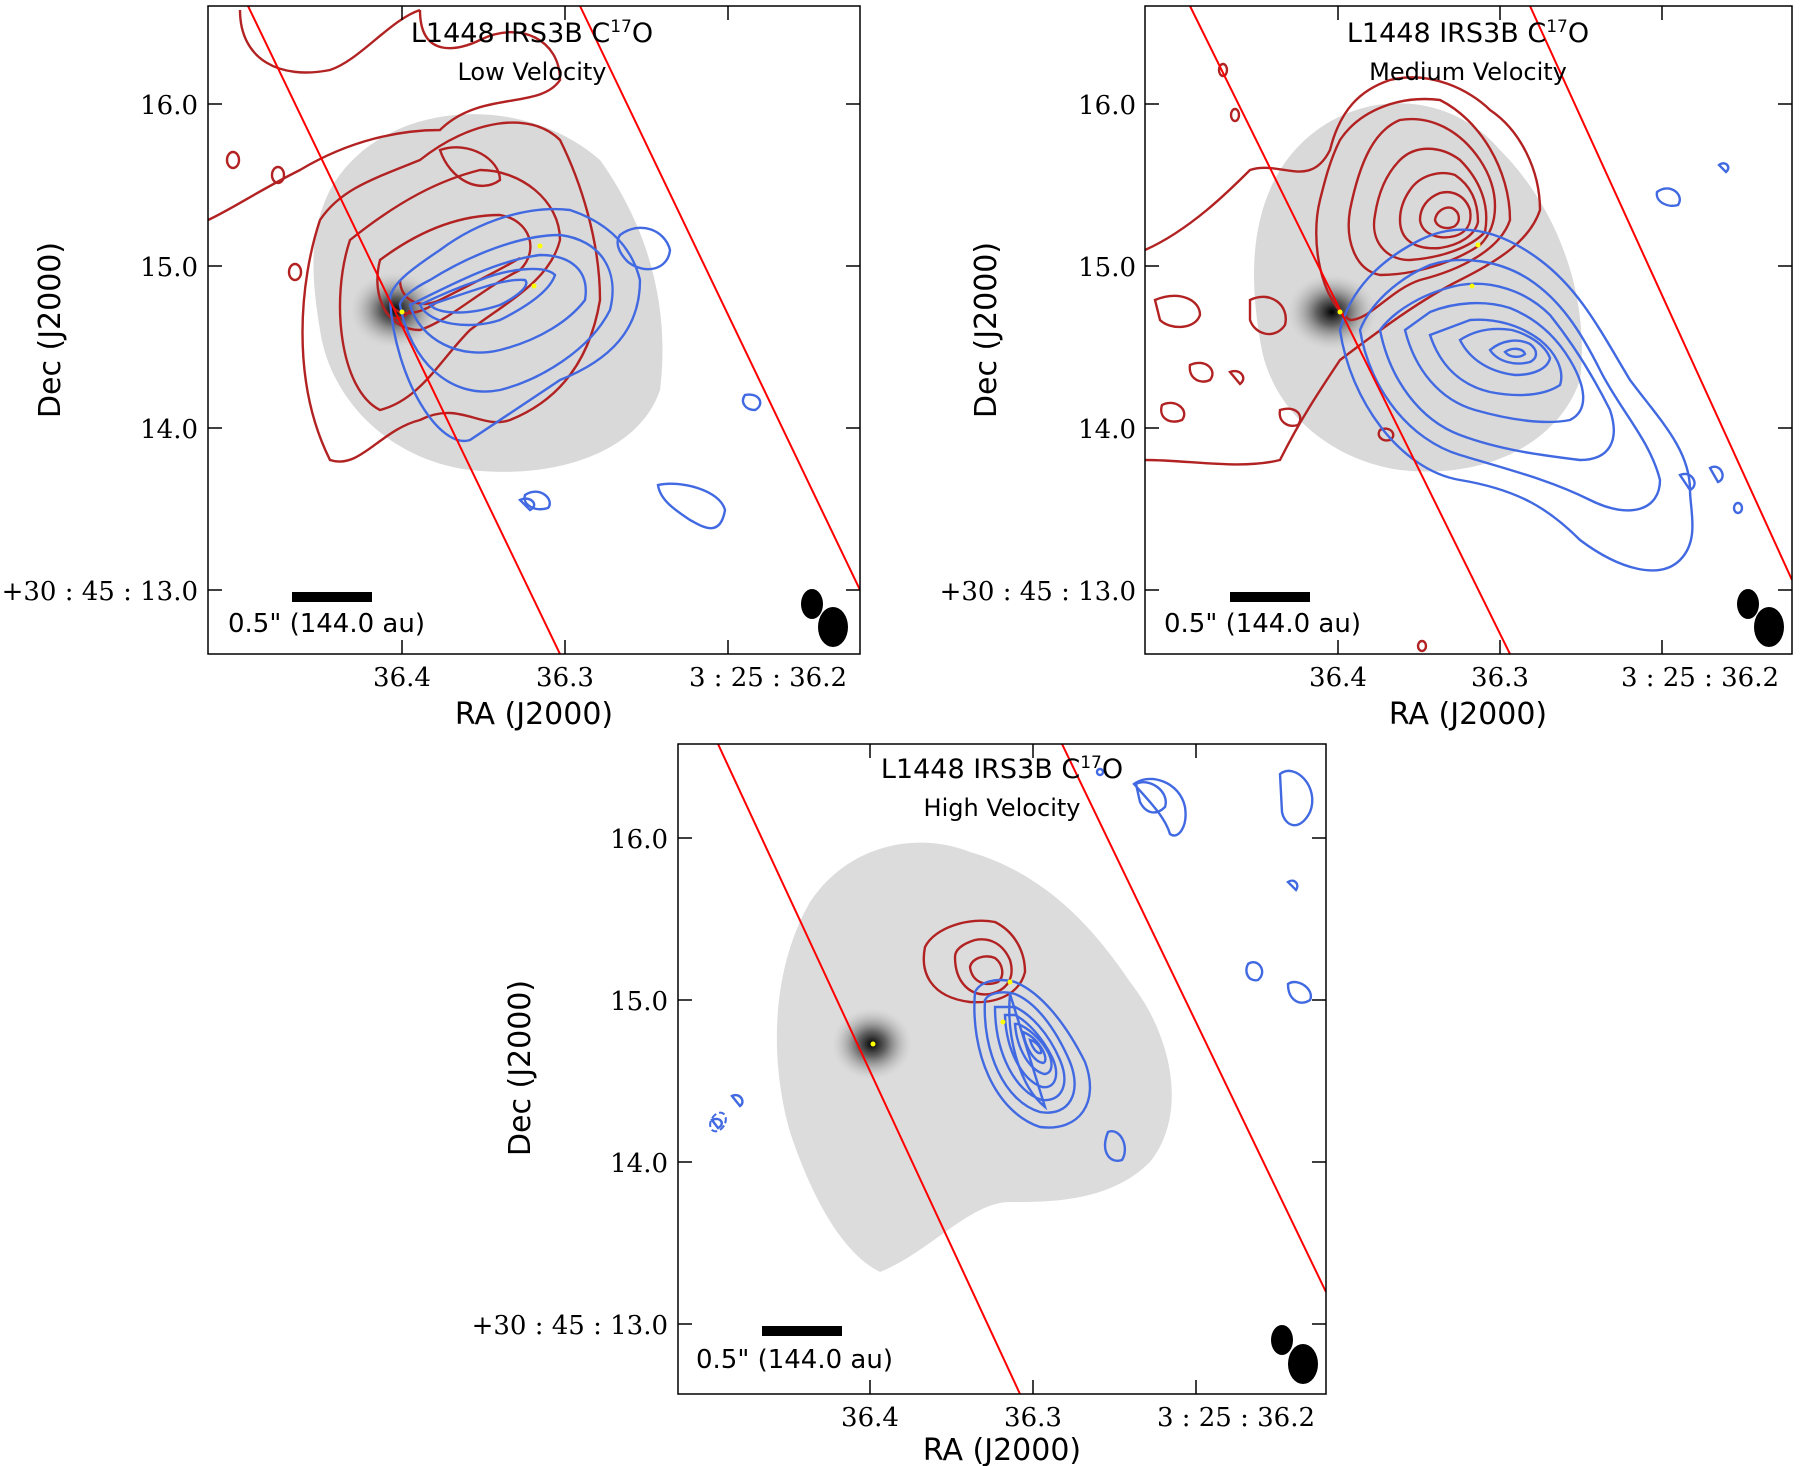 This screenshot has width=1800, height=1466. I want to click on panel-subtitle: Low Velocity, so click(531, 72).